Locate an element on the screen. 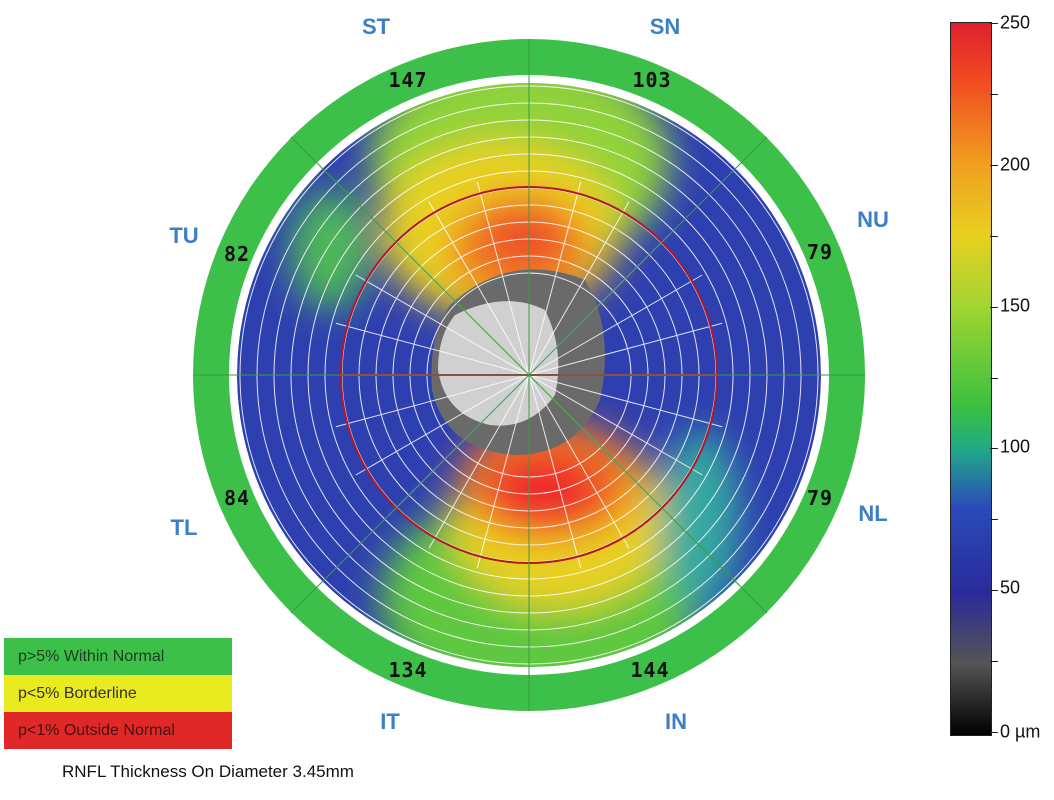 The image size is (1054, 800). ring-value-in: 144 is located at coordinates (650, 670).